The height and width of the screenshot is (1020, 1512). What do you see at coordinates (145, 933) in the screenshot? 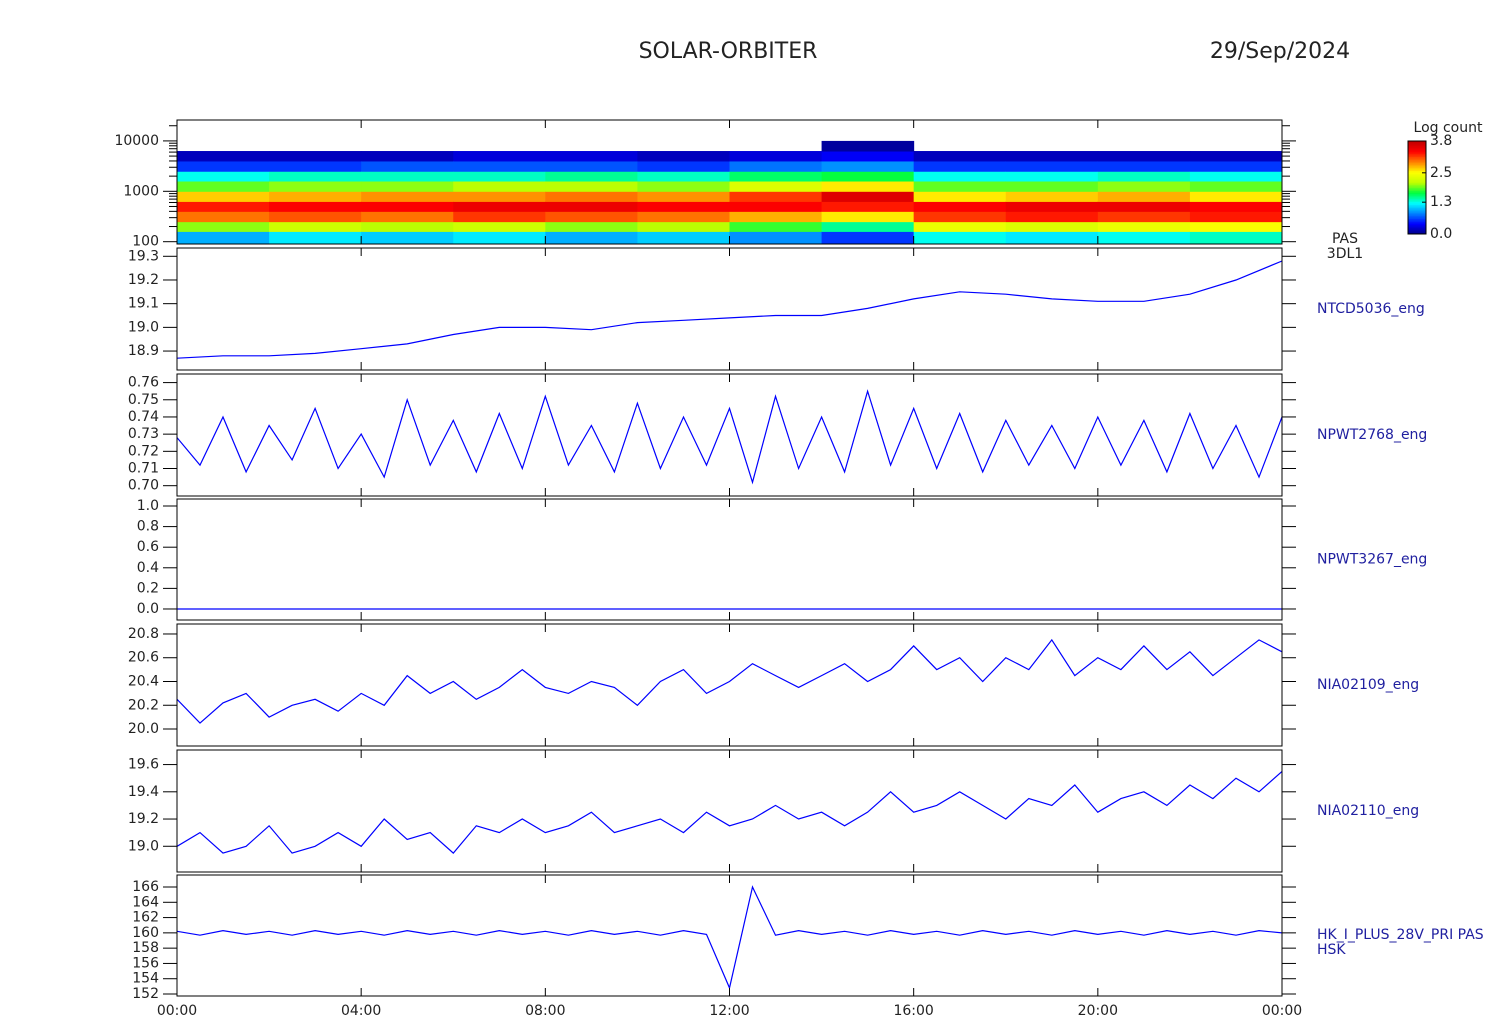
I see `y-tick-label: 160` at bounding box center [145, 933].